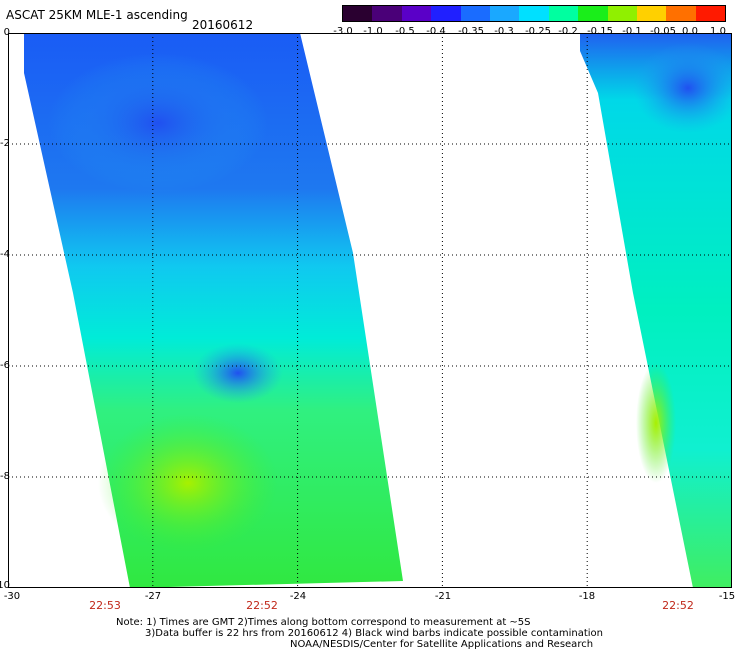  What do you see at coordinates (6, 32) in the screenshot?
I see `y-tick-label: 0` at bounding box center [6, 32].